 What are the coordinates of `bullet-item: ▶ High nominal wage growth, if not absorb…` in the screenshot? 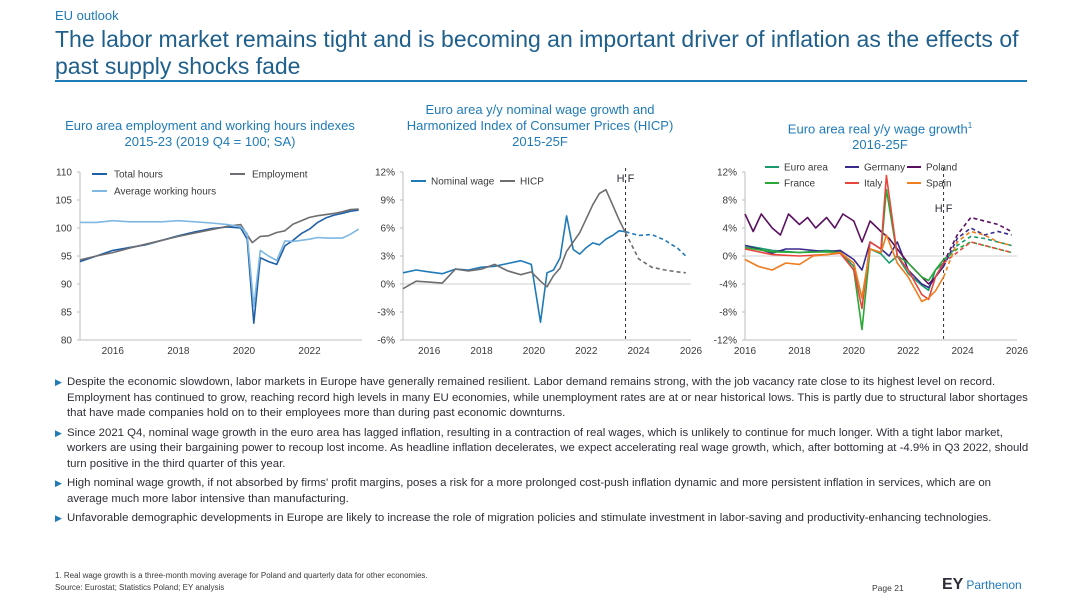 It's located at (542, 491).